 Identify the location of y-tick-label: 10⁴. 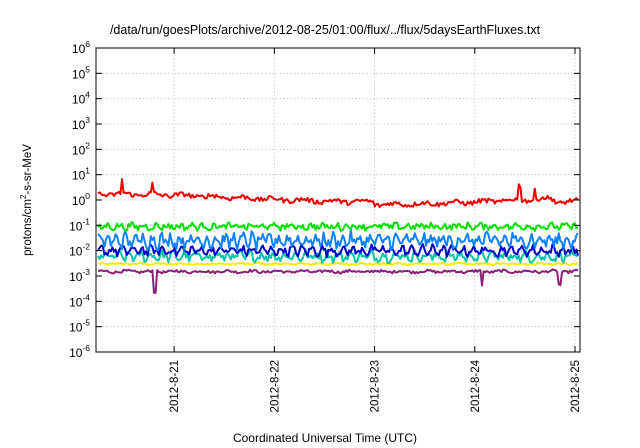
(81, 98).